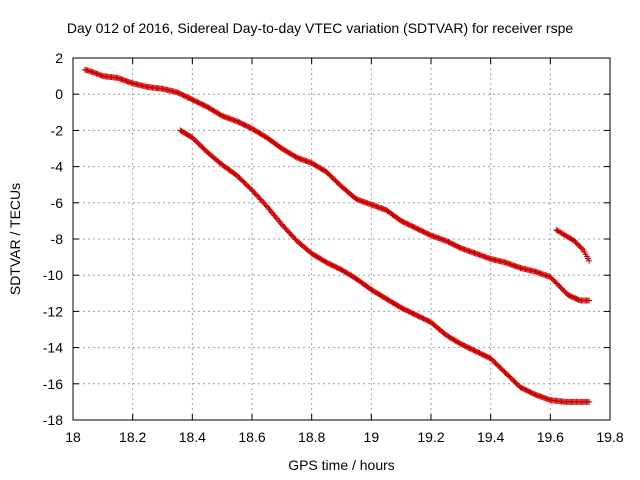 The image size is (640, 480). I want to click on x-tick-label: 19.6, so click(550, 437).